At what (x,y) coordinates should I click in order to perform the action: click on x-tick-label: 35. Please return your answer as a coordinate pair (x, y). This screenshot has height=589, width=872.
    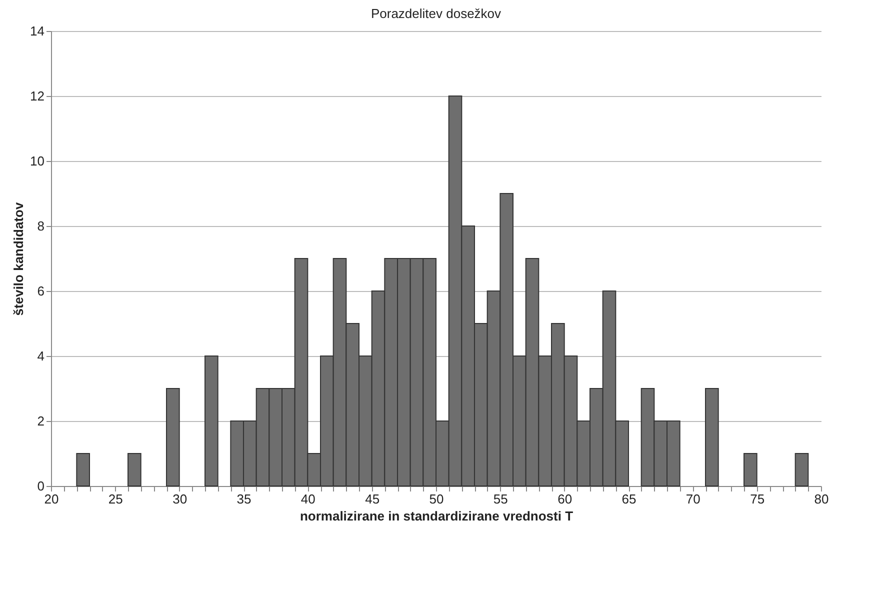
    Looking at the image, I should click on (244, 499).